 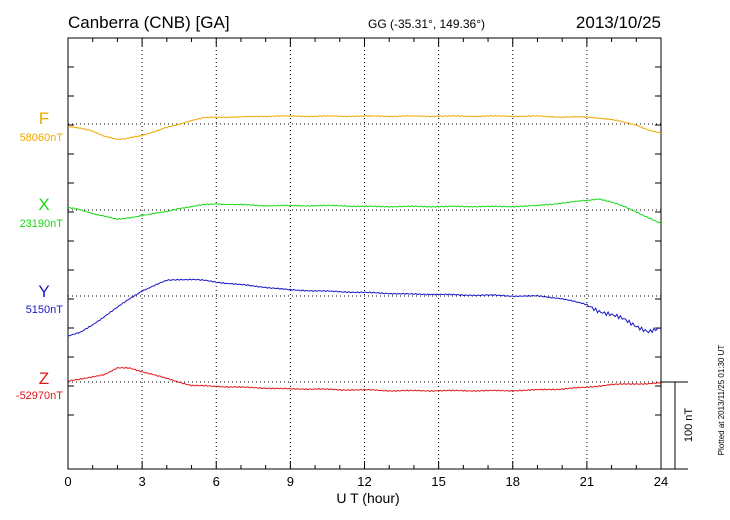 What do you see at coordinates (678, 425) in the screenshot?
I see `scale-bar: 100 nT` at bounding box center [678, 425].